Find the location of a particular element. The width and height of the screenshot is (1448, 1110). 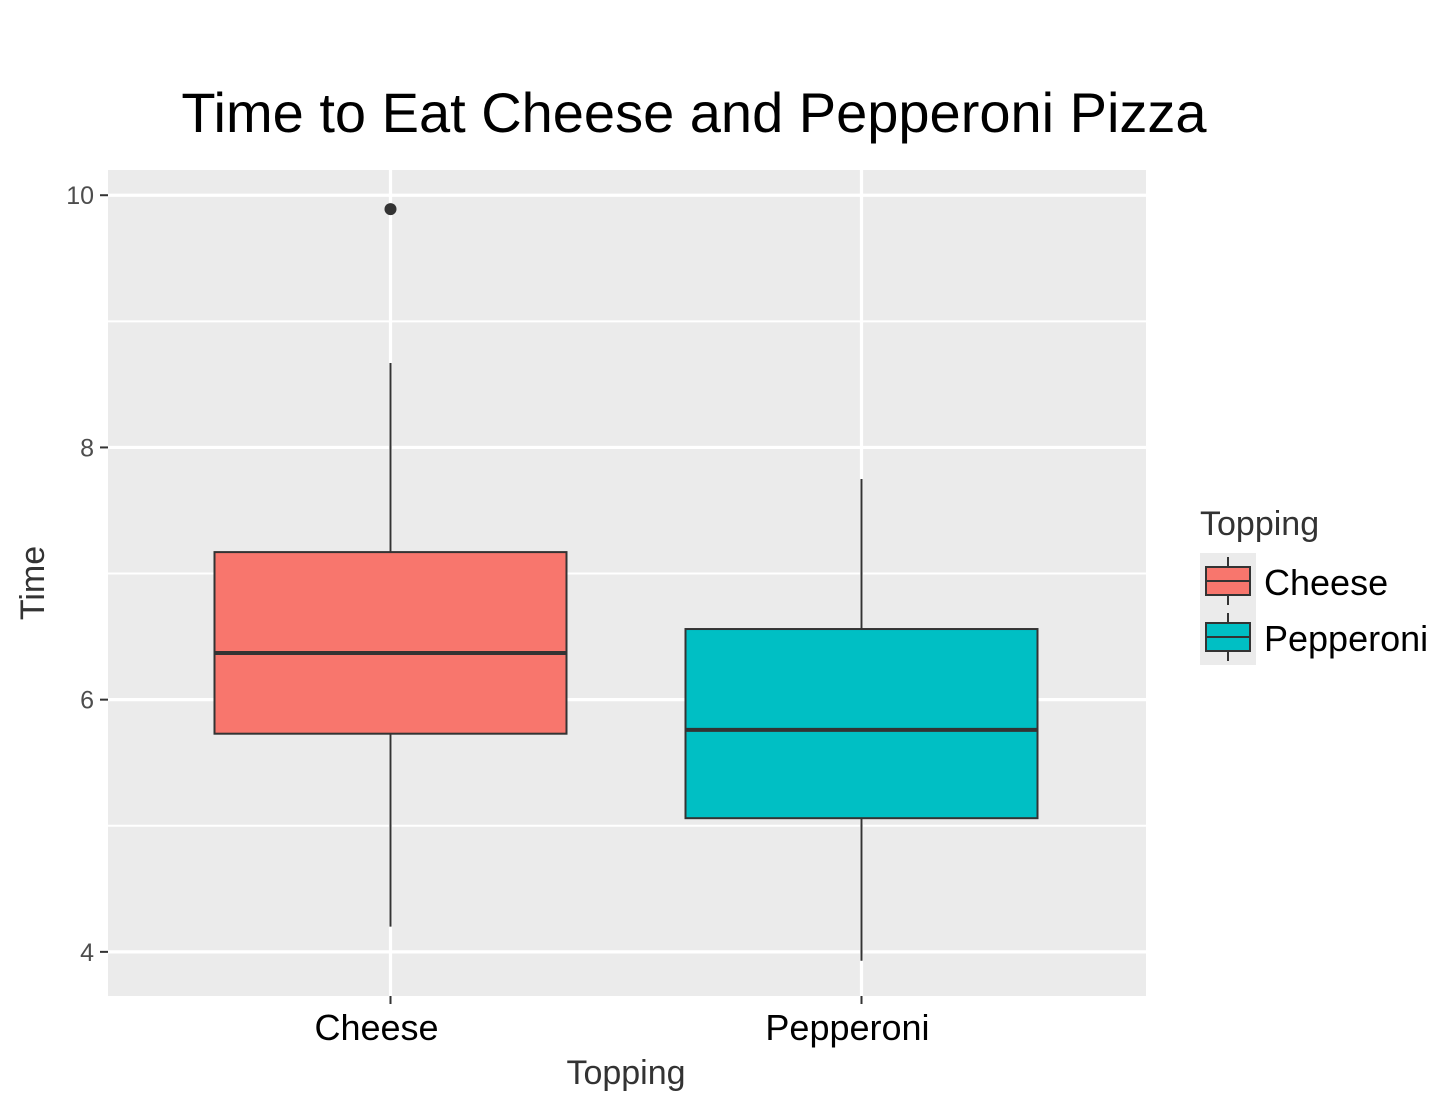

chart-title: Time to Eat Cheese and Pepperoni Pizza is located at coordinates (694, 112).